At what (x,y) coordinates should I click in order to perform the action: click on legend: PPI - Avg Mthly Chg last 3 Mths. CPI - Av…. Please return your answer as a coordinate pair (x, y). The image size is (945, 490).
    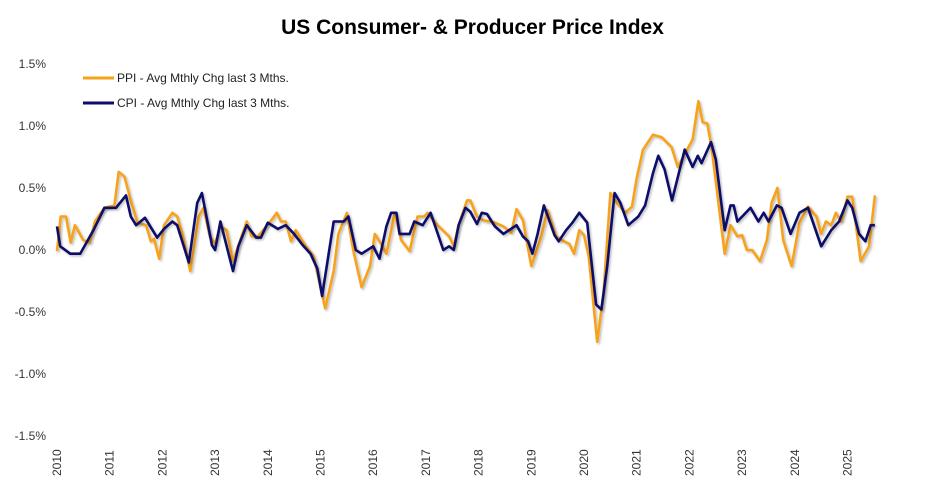
    Looking at the image, I should click on (186, 90).